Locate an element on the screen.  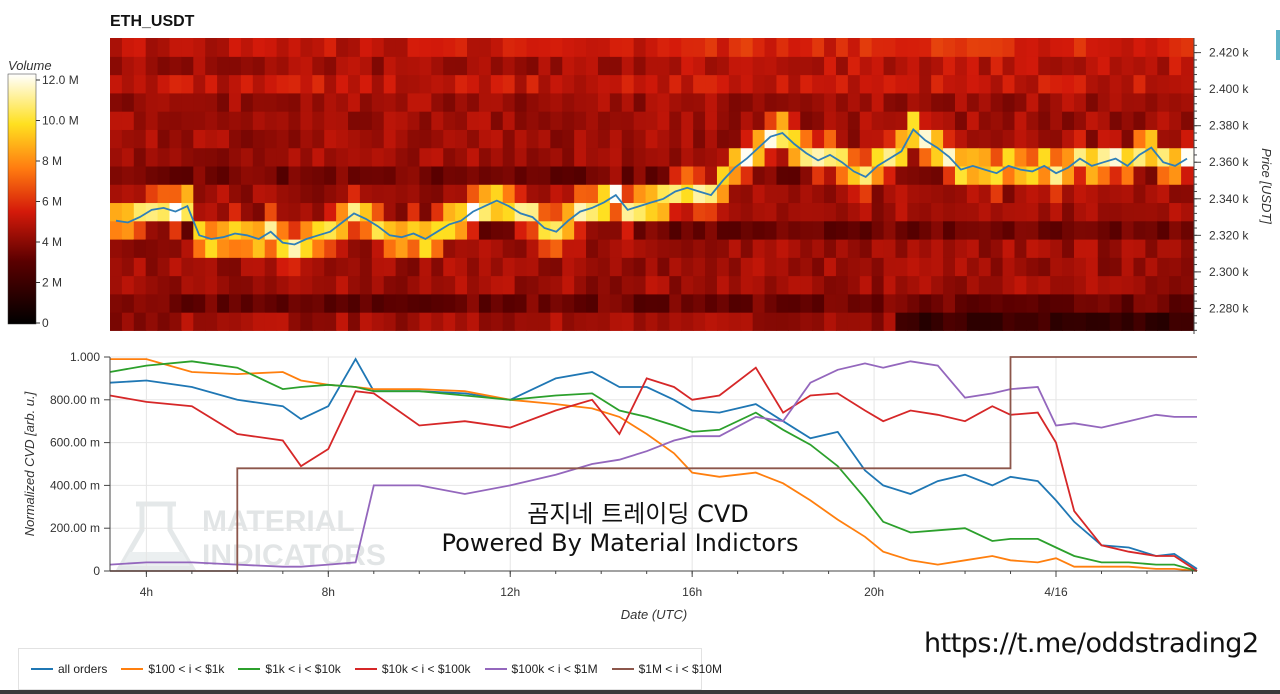
legend-item: $100 < i < $1k is located at coordinates (172, 669).